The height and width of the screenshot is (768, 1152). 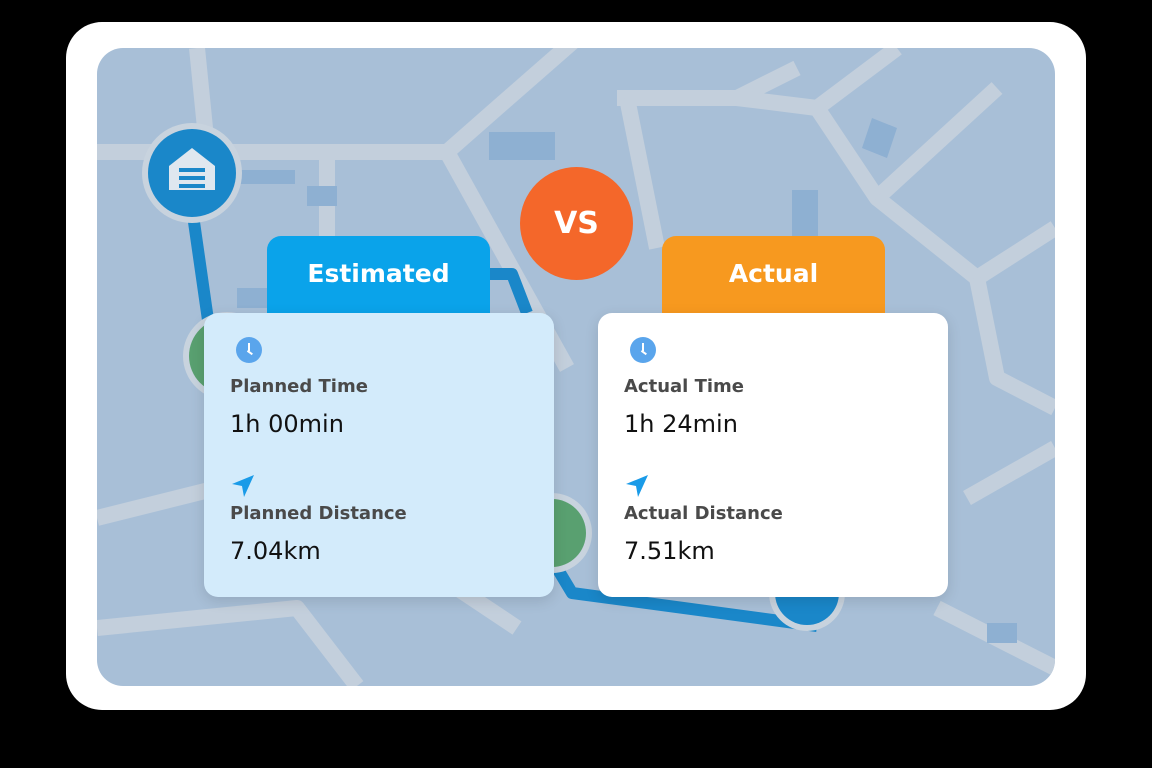 What do you see at coordinates (275, 551) in the screenshot?
I see `planned-distance-value: 7.04km` at bounding box center [275, 551].